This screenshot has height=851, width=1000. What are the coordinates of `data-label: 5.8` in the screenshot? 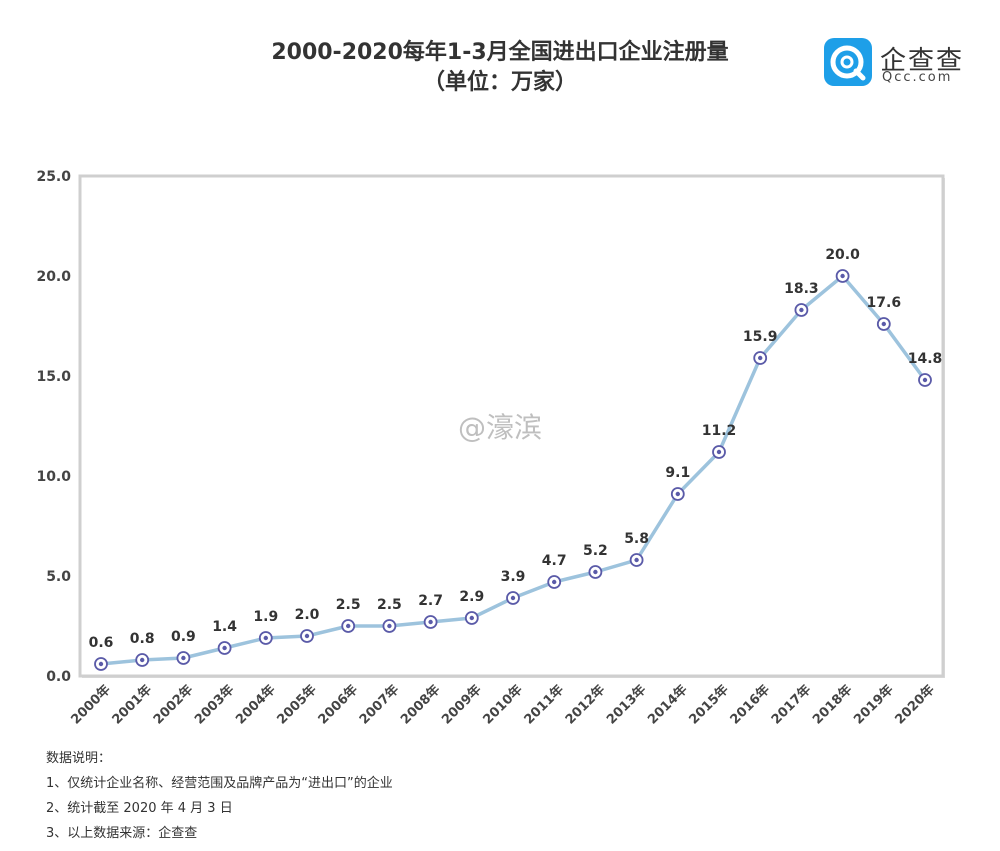 It's located at (636, 539).